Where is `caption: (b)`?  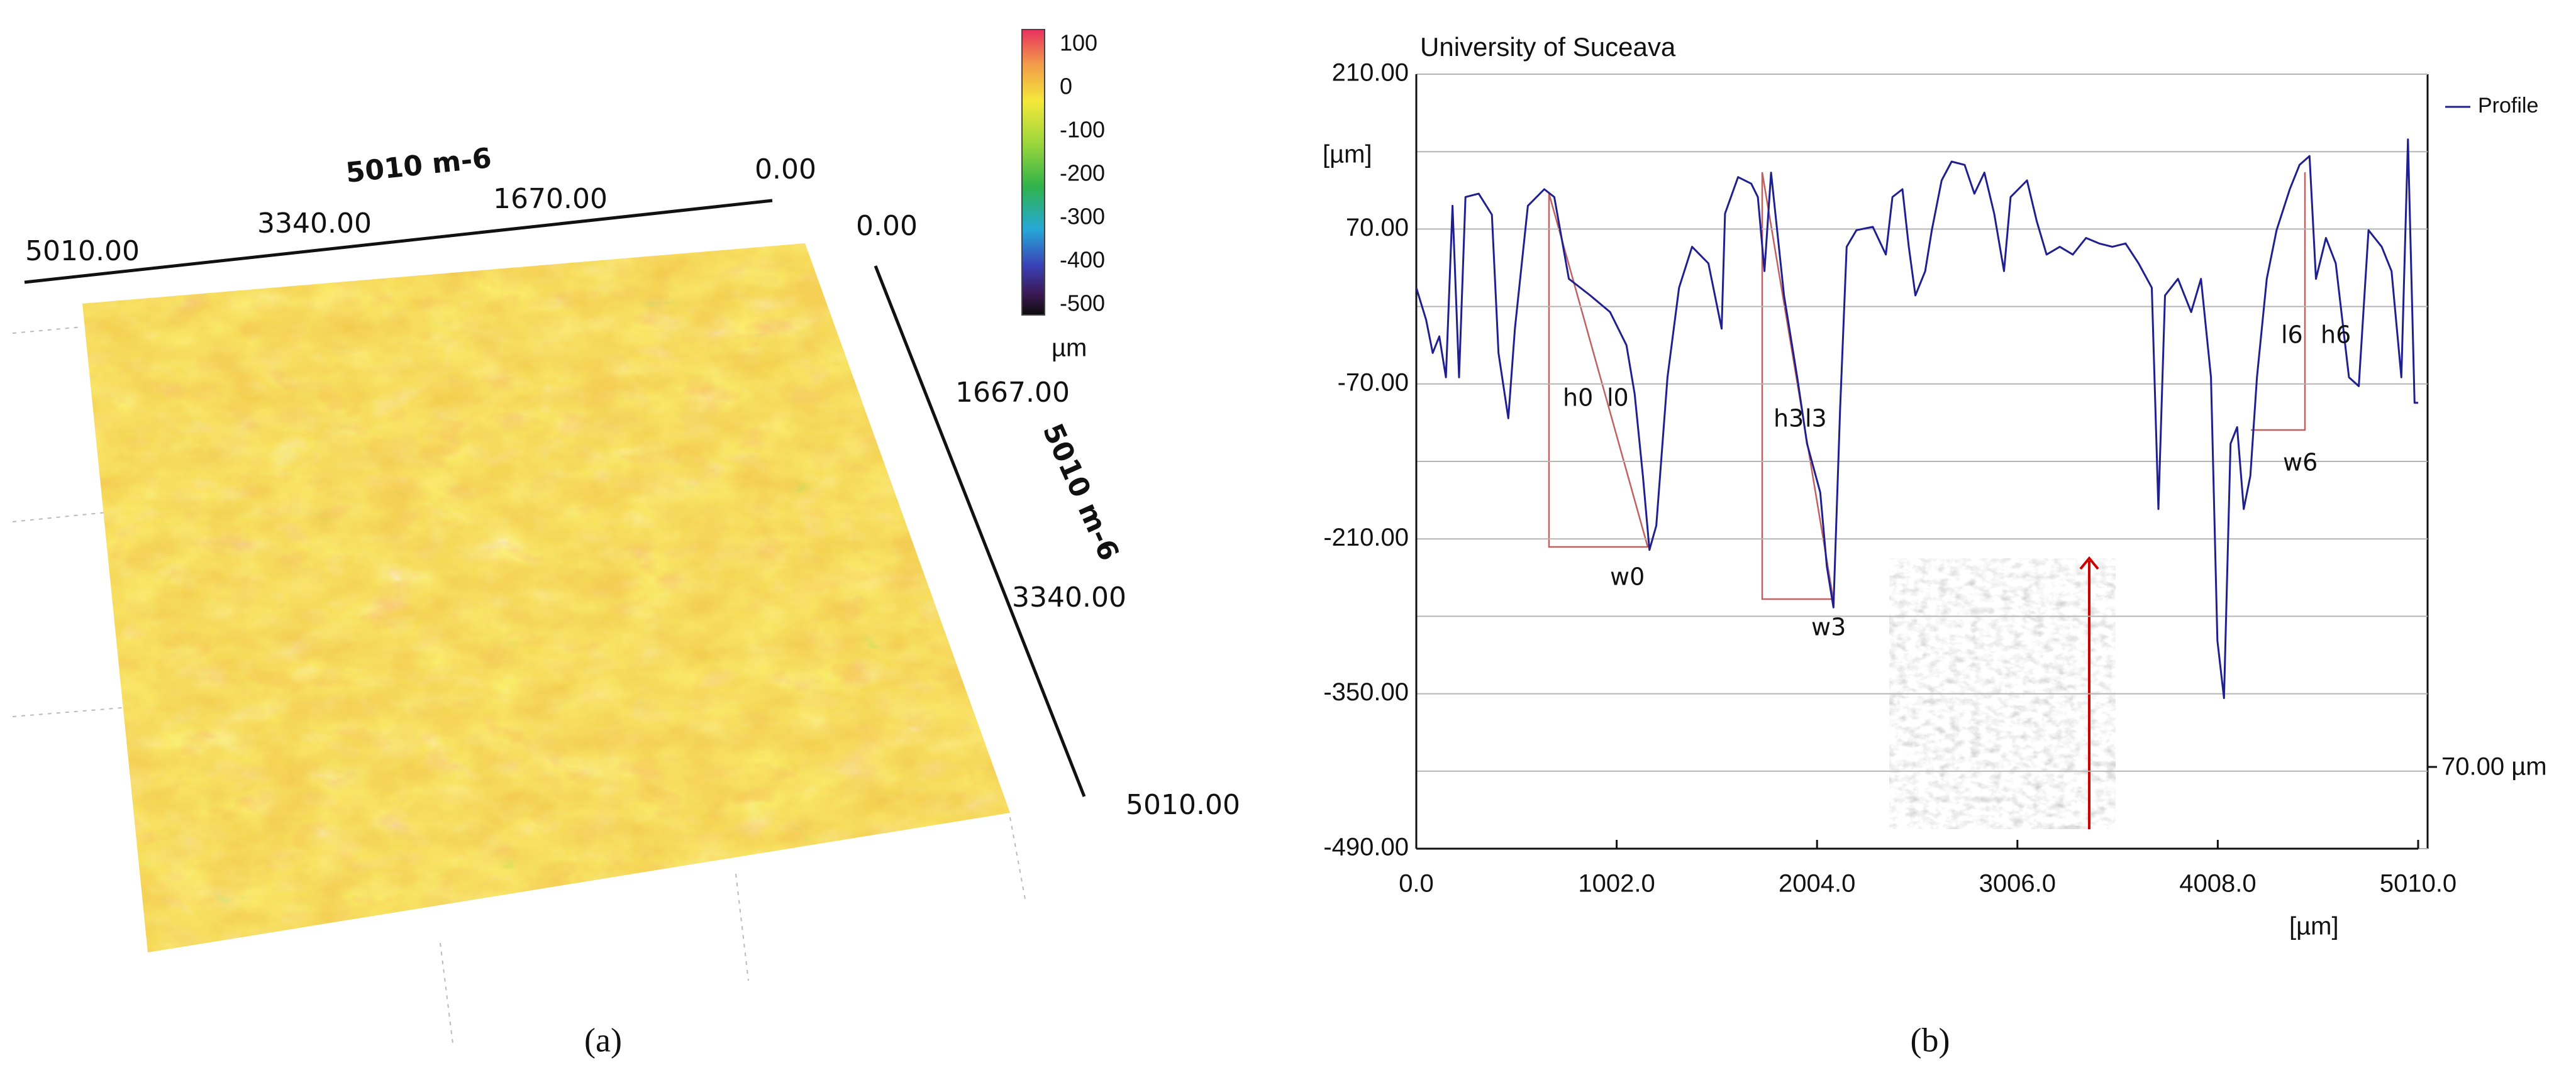 caption: (b) is located at coordinates (1930, 1040).